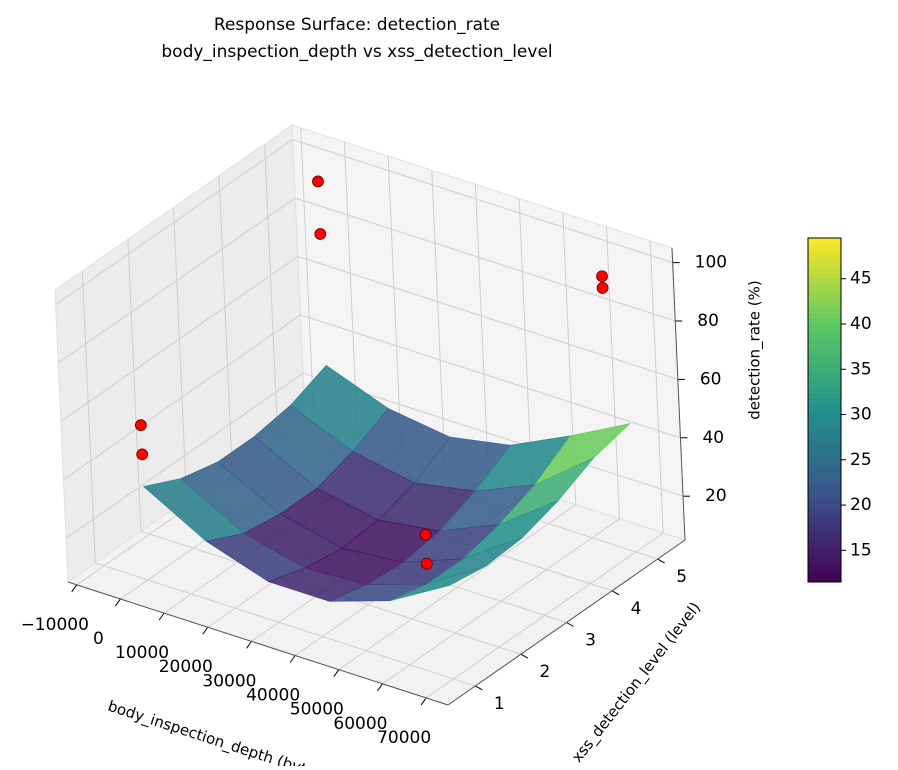  Describe the element at coordinates (273, 696) in the screenshot. I see `x-tick-label: 40000` at that location.